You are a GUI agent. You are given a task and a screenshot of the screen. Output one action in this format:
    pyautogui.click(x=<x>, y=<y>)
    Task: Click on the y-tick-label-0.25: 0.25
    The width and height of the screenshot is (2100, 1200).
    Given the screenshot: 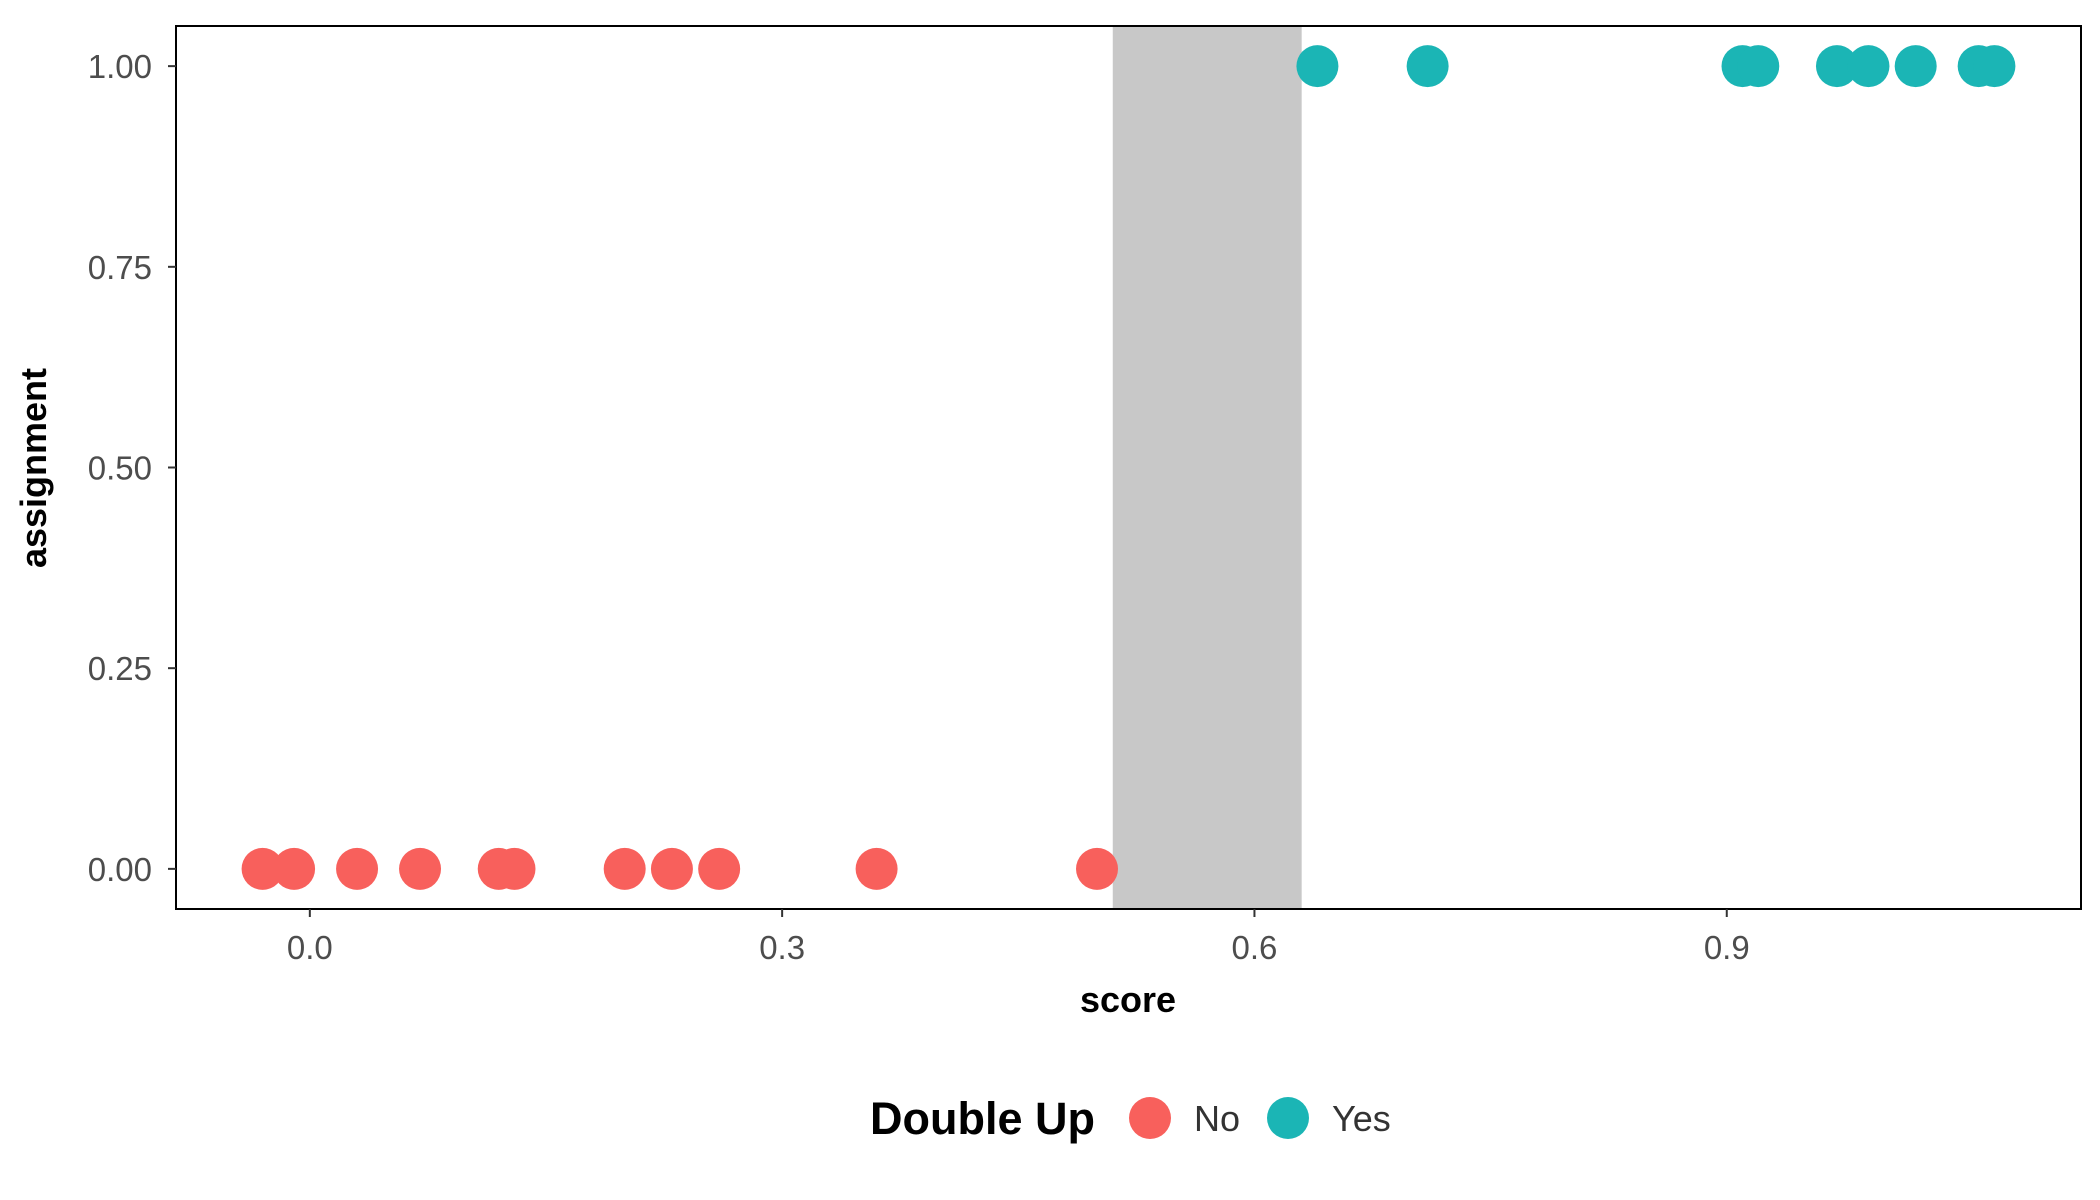 What is the action you would take?
    pyautogui.click(x=120, y=668)
    